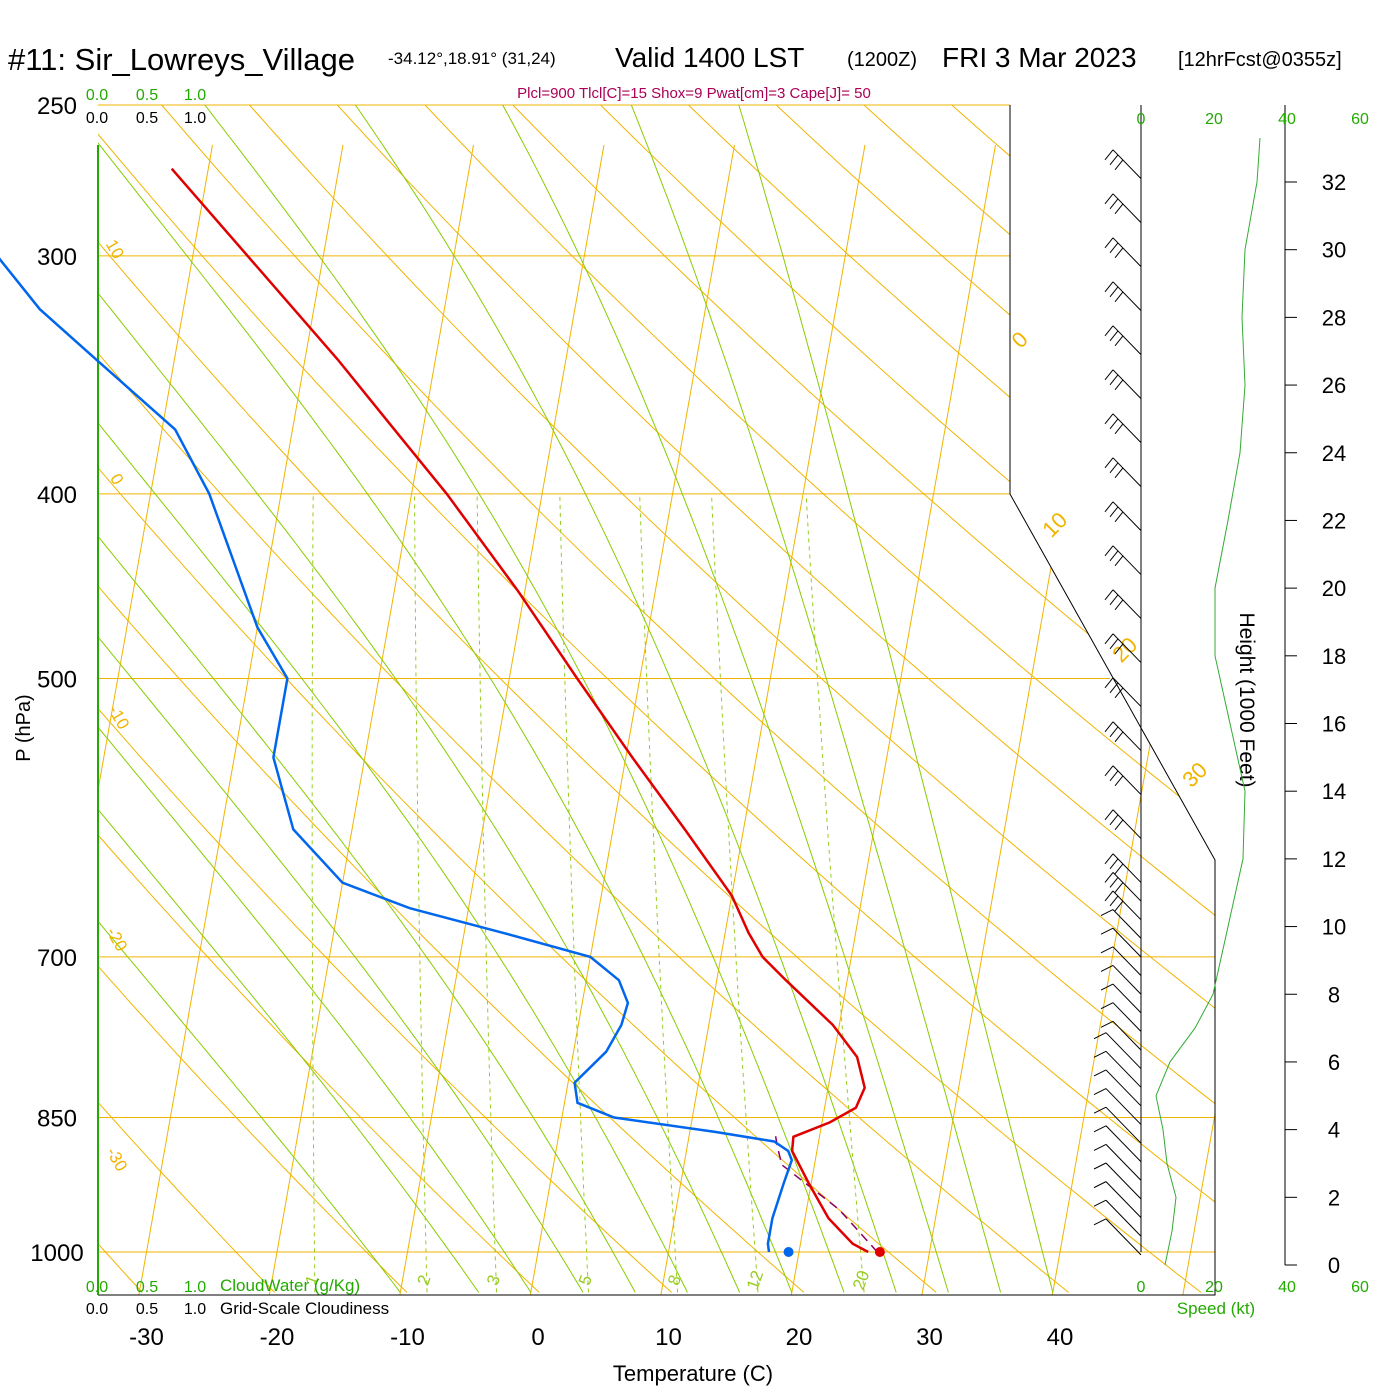 This screenshot has width=1400, height=1400. I want to click on height-tick-label: 6, so click(1334, 1062).